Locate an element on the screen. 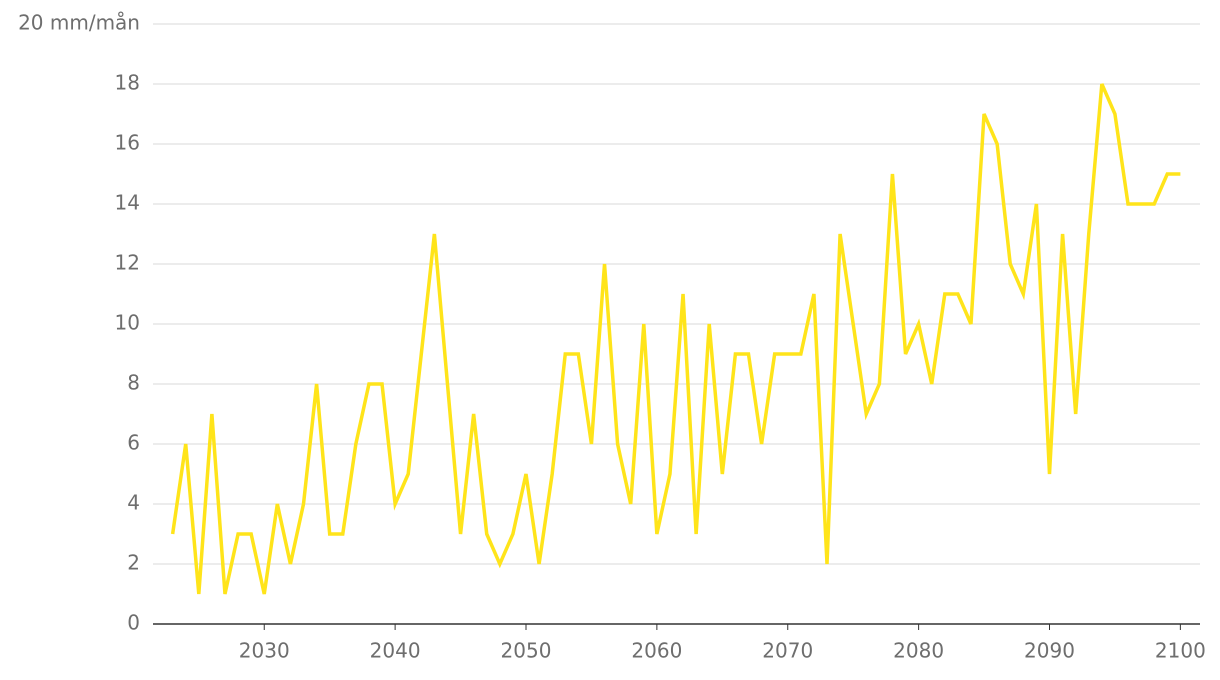 The image size is (1220, 680). y-tick-label: 16 is located at coordinates (127, 143).